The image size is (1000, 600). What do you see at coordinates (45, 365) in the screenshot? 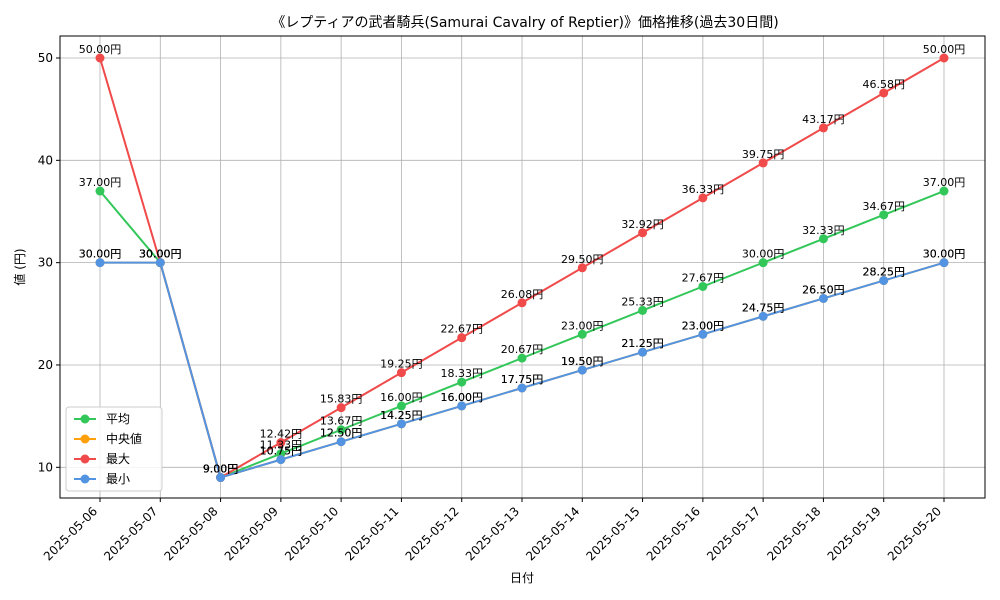
I see `y-tick-label: 20` at bounding box center [45, 365].